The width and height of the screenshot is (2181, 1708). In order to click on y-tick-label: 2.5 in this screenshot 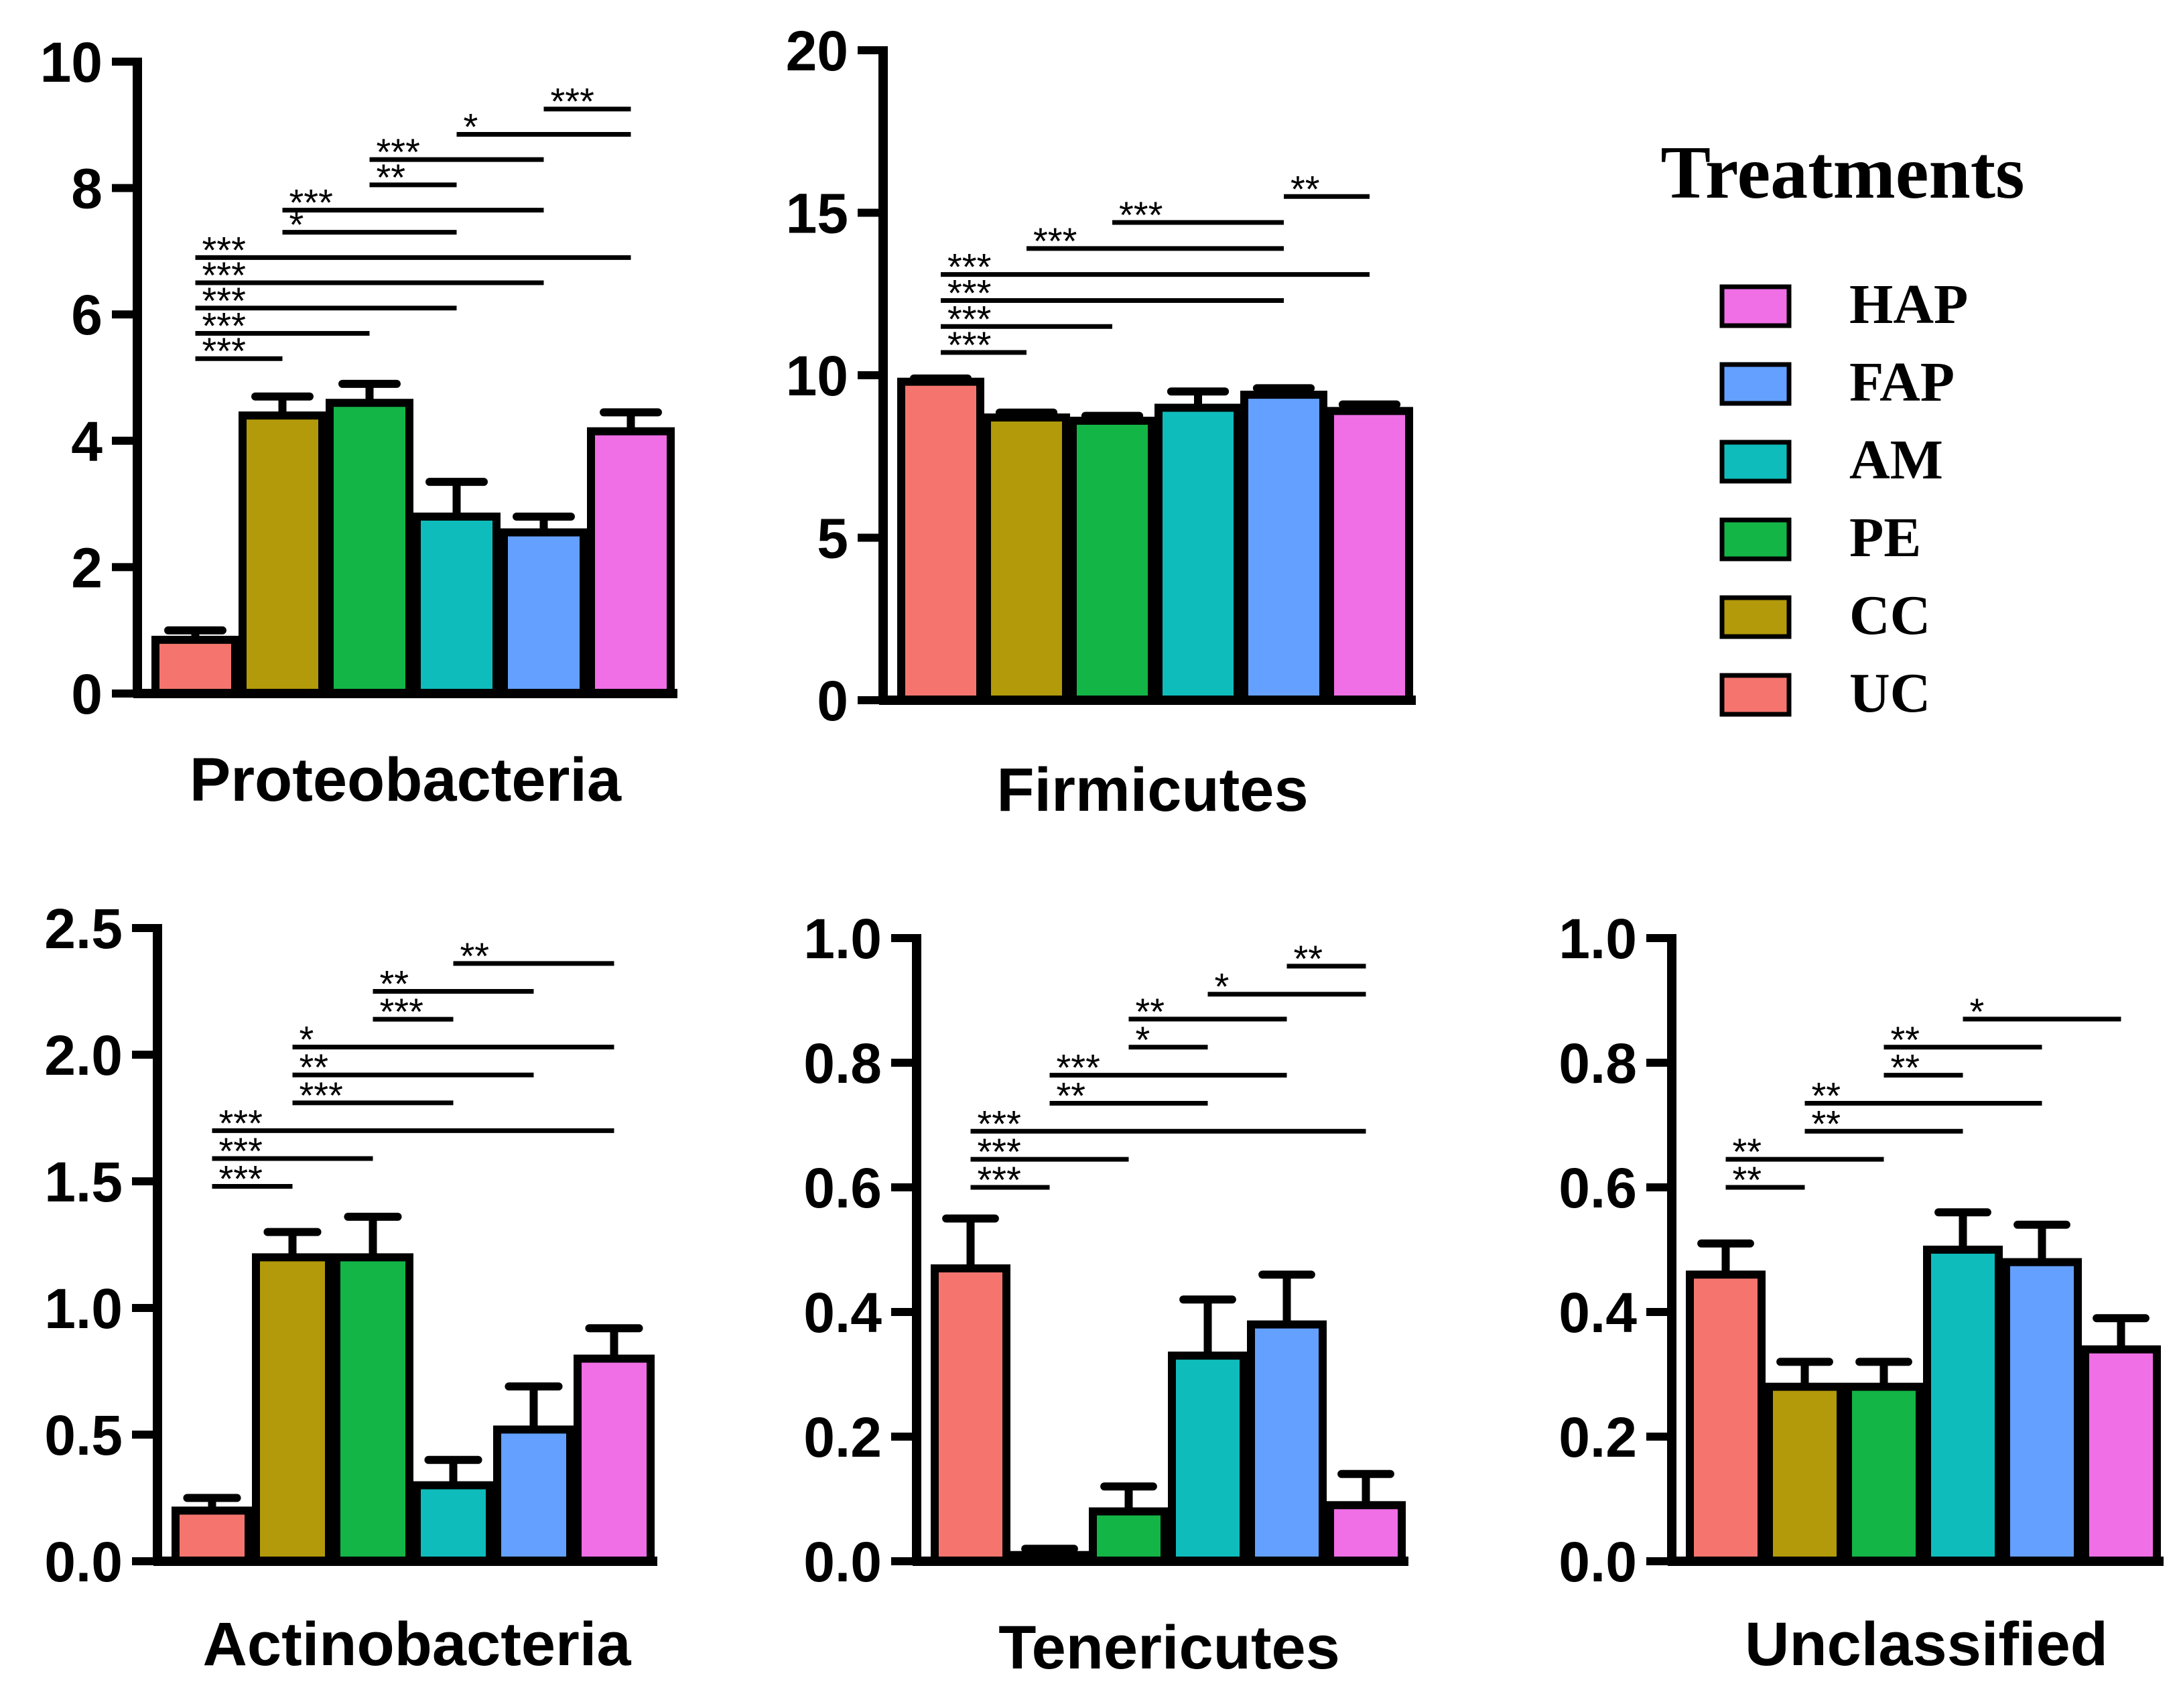, I will do `click(84, 928)`.